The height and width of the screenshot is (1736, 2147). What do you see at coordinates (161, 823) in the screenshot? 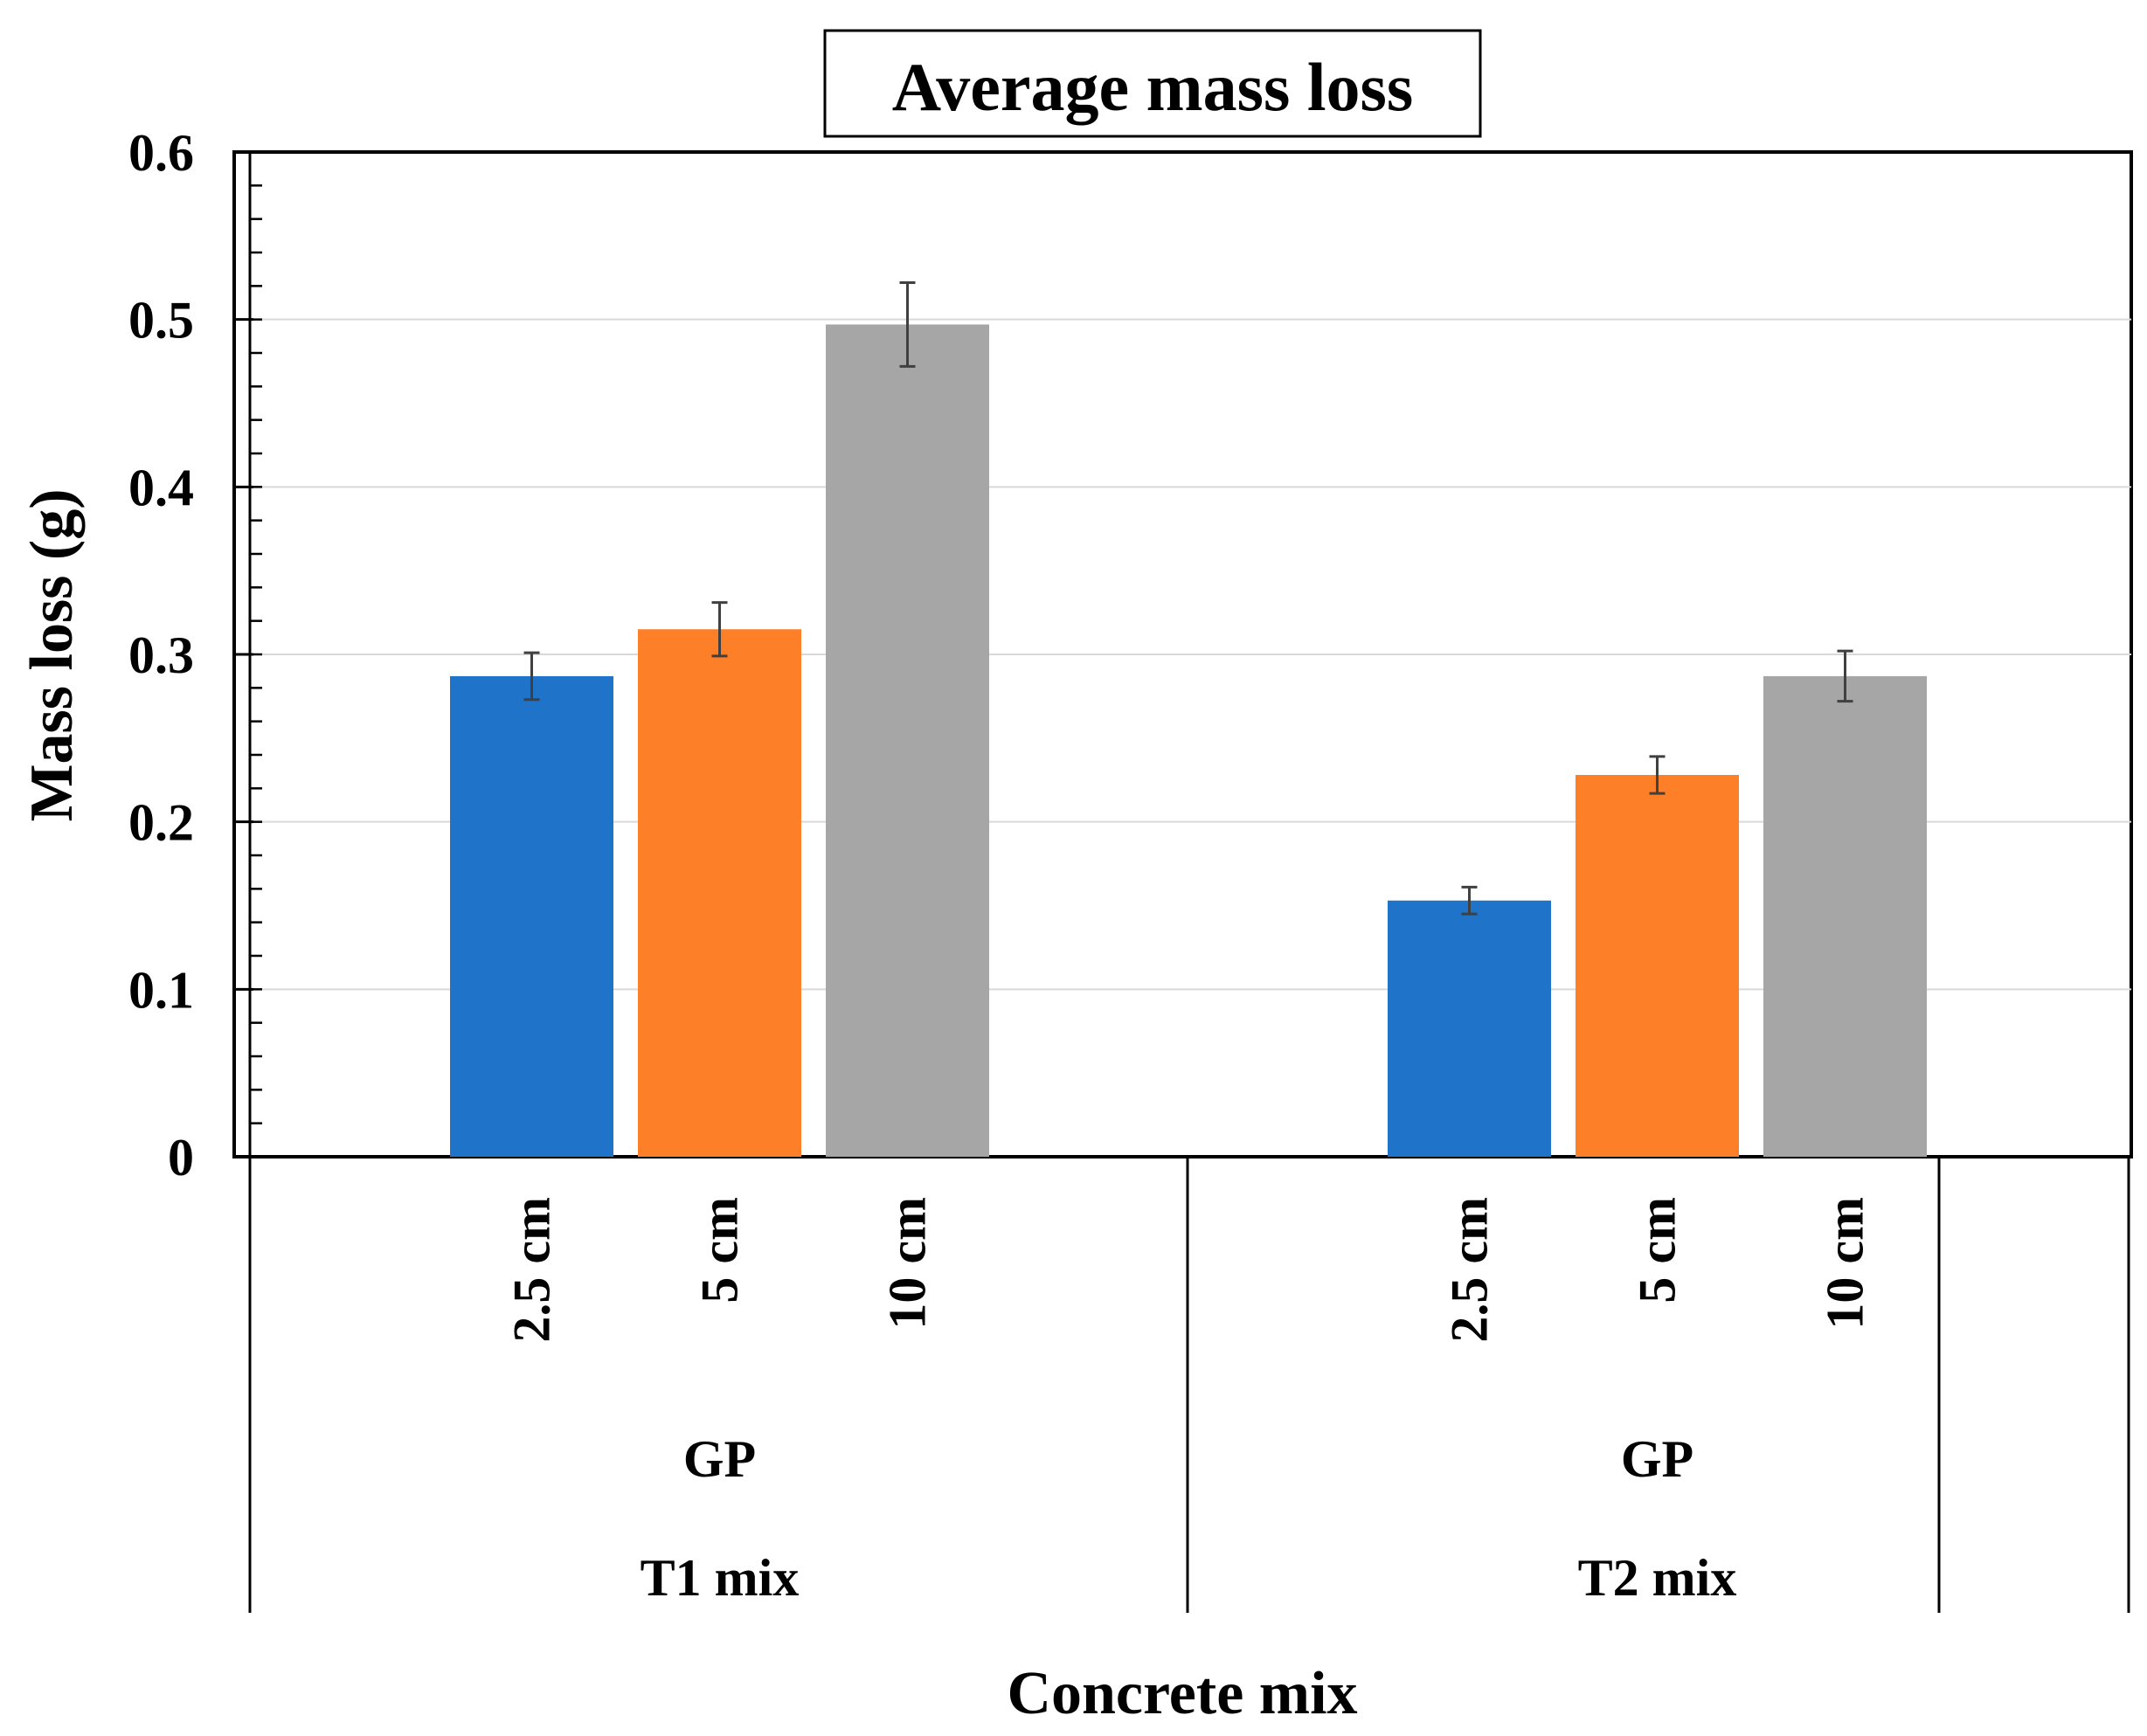
I see `y-tick-label: 0.2` at bounding box center [161, 823].